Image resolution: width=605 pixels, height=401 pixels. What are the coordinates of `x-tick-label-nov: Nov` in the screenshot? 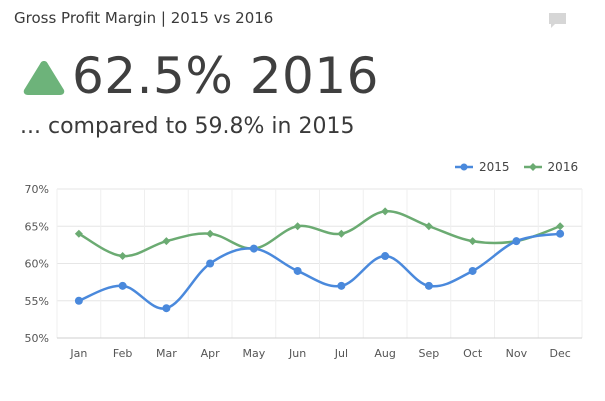 It's located at (517, 353).